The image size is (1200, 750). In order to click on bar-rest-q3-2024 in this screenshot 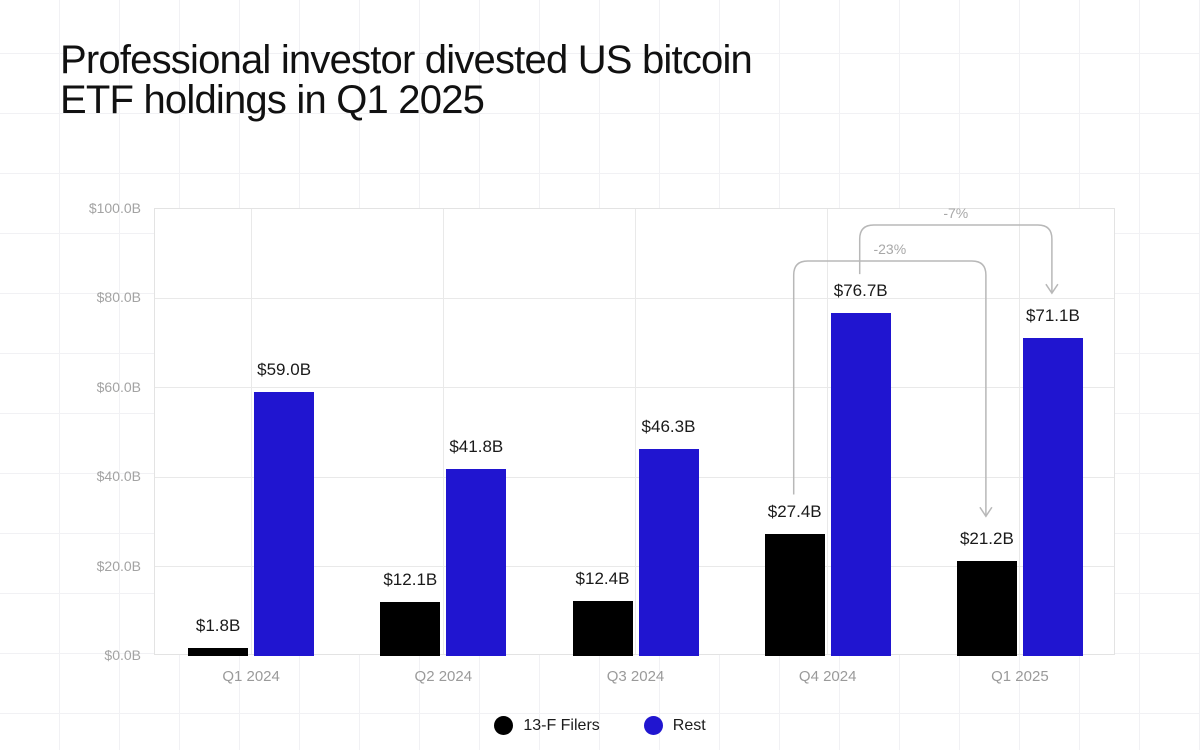, I will do `click(668, 552)`.